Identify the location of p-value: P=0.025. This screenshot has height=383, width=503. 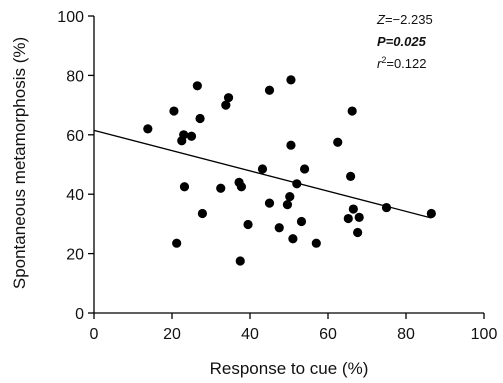
(402, 41).